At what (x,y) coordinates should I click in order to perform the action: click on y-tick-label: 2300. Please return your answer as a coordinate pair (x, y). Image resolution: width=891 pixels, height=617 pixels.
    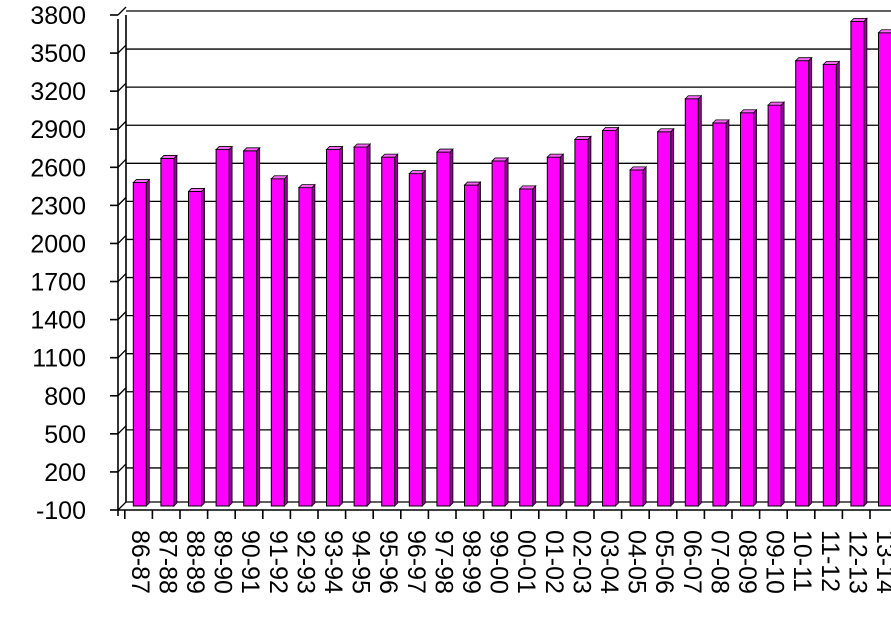
    Looking at the image, I should click on (58, 206).